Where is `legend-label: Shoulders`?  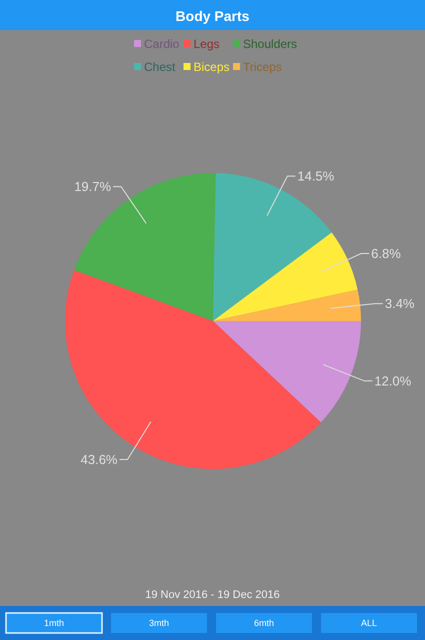
legend-label: Shoulders is located at coordinates (270, 44).